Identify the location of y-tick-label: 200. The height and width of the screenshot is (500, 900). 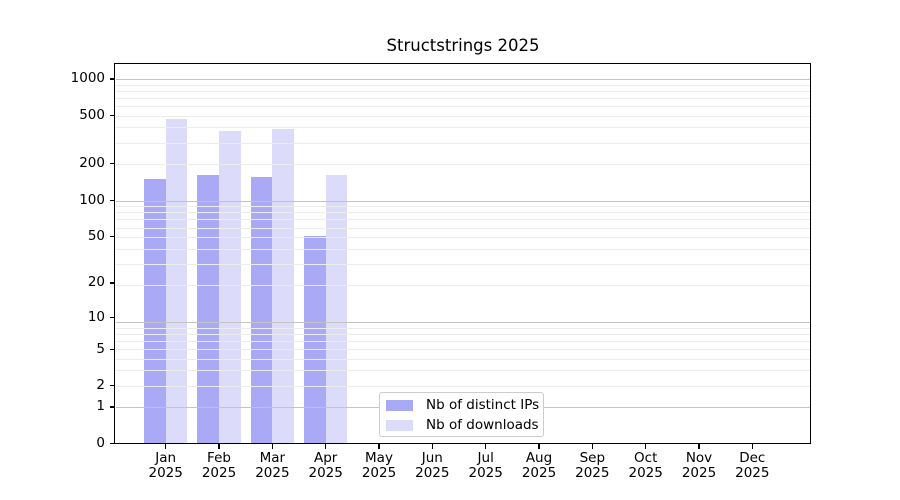
(92, 163).